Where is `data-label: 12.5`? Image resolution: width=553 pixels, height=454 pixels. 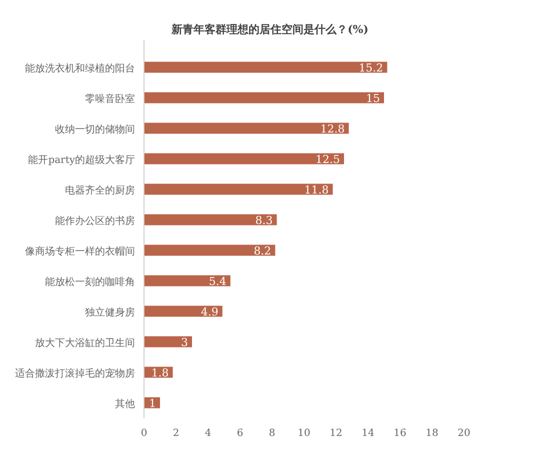
data-label: 12.5 is located at coordinates (328, 159).